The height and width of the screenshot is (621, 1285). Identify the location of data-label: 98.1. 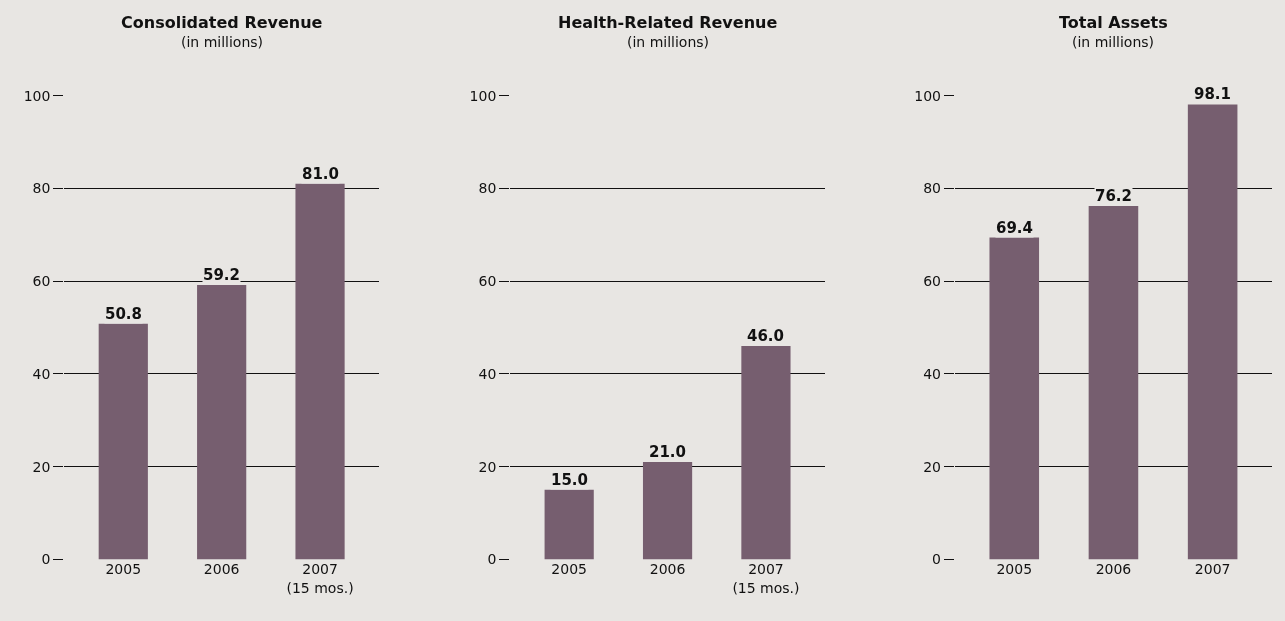
(1213, 94).